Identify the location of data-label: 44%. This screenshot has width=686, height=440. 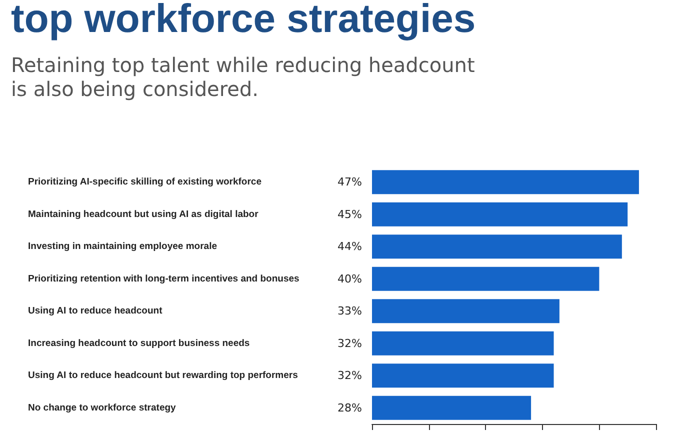
(350, 247).